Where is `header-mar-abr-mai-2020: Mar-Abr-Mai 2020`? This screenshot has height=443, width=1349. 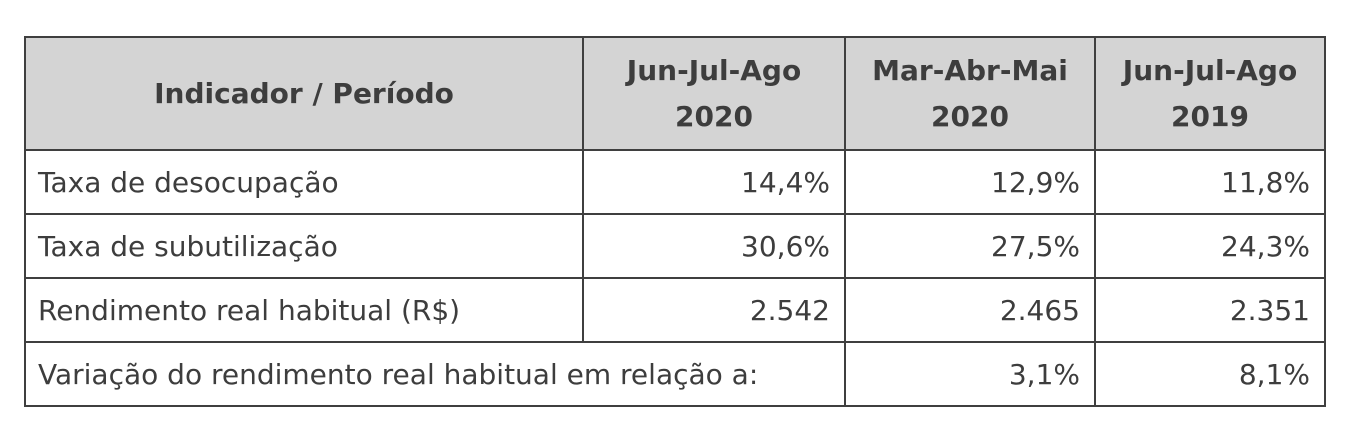
header-mar-abr-mai-2020: Mar-Abr-Mai 2020 is located at coordinates (970, 93).